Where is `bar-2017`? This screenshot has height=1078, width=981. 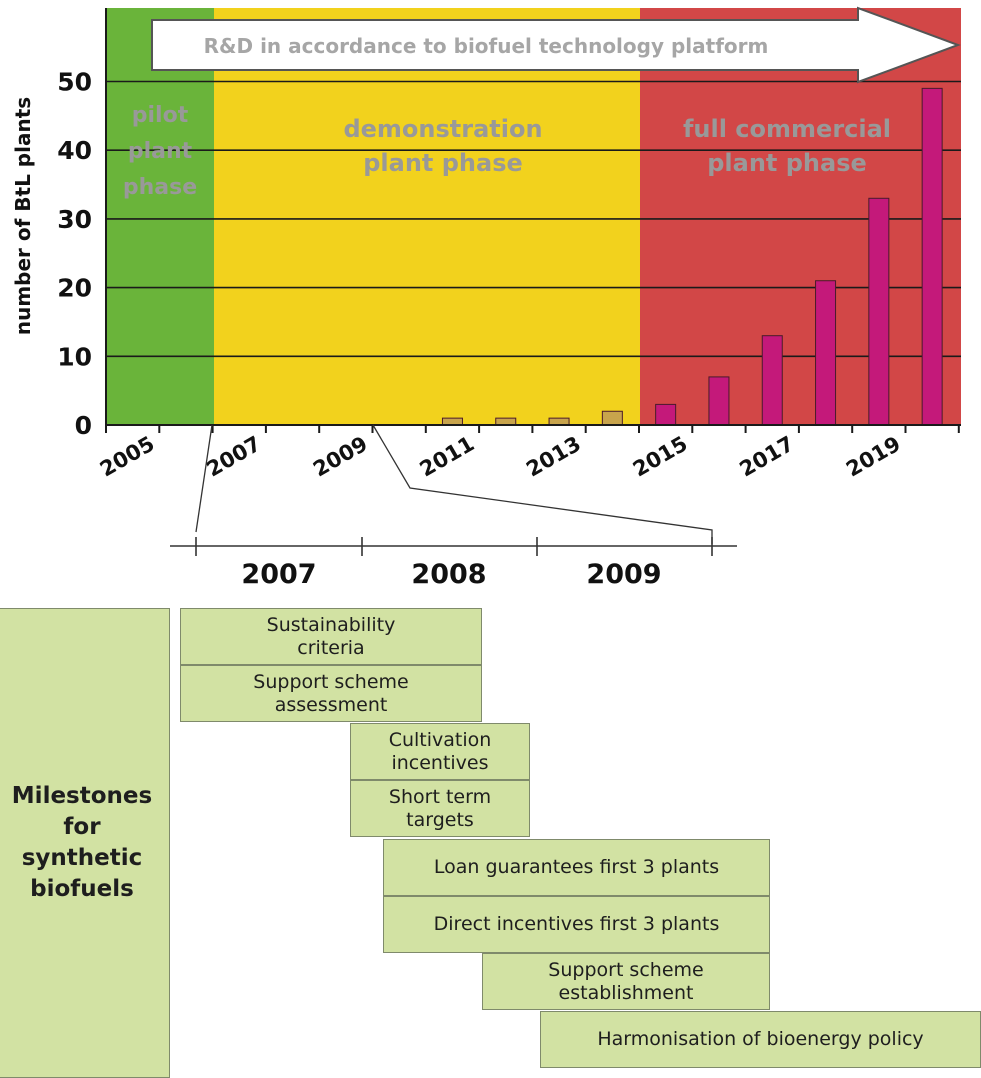 bar-2017 is located at coordinates (772, 380).